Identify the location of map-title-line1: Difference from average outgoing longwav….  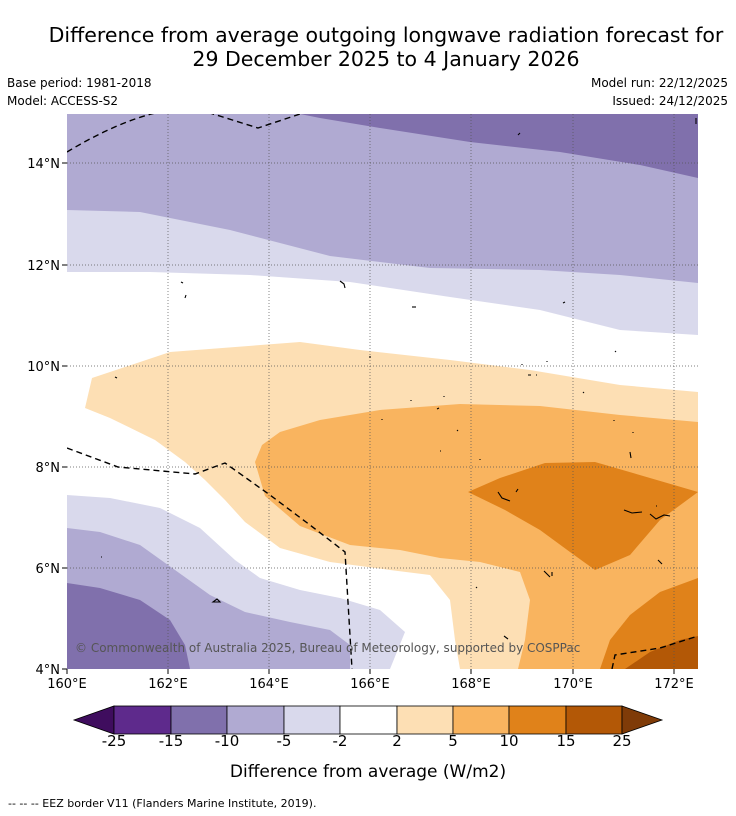
(386, 35).